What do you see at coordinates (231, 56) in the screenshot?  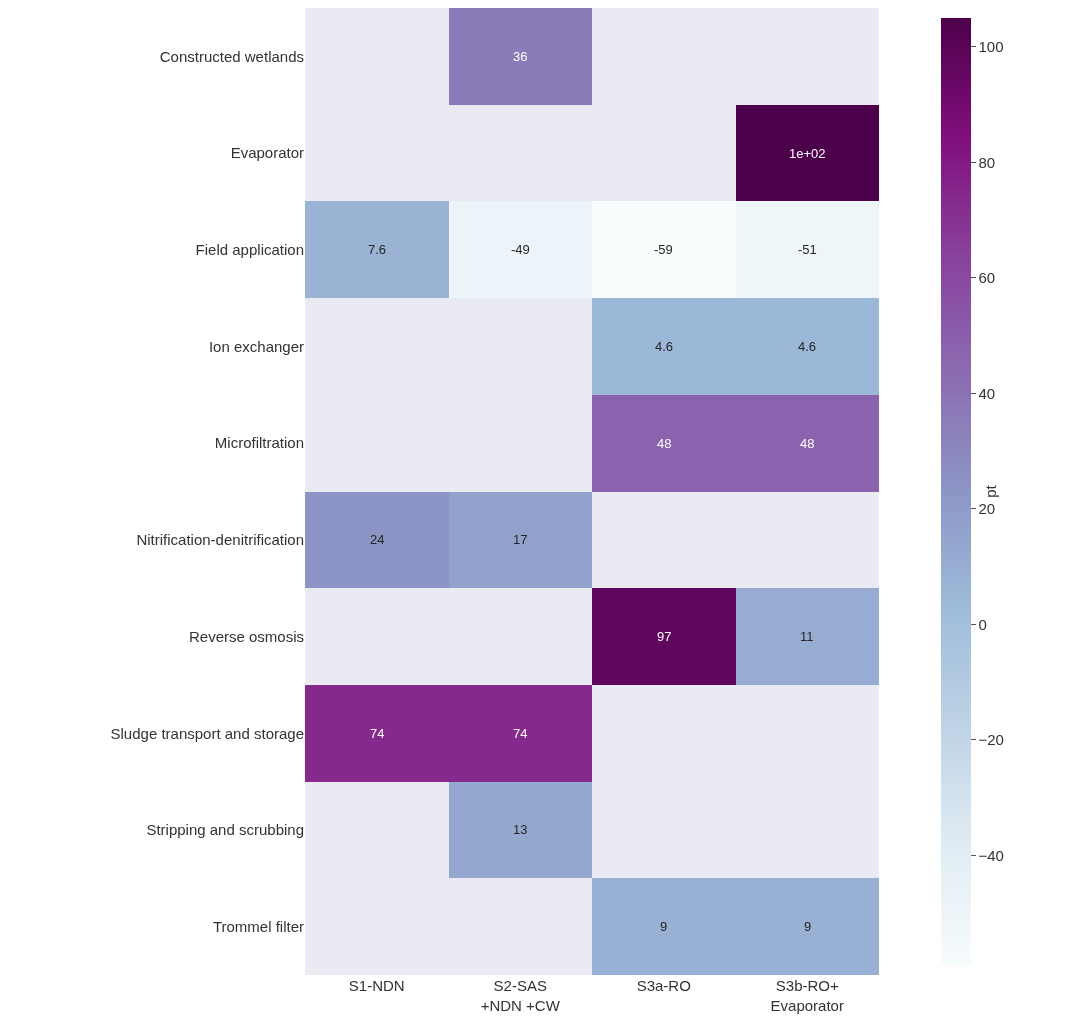 I see `y-tick-label: Constructed wetlands` at bounding box center [231, 56].